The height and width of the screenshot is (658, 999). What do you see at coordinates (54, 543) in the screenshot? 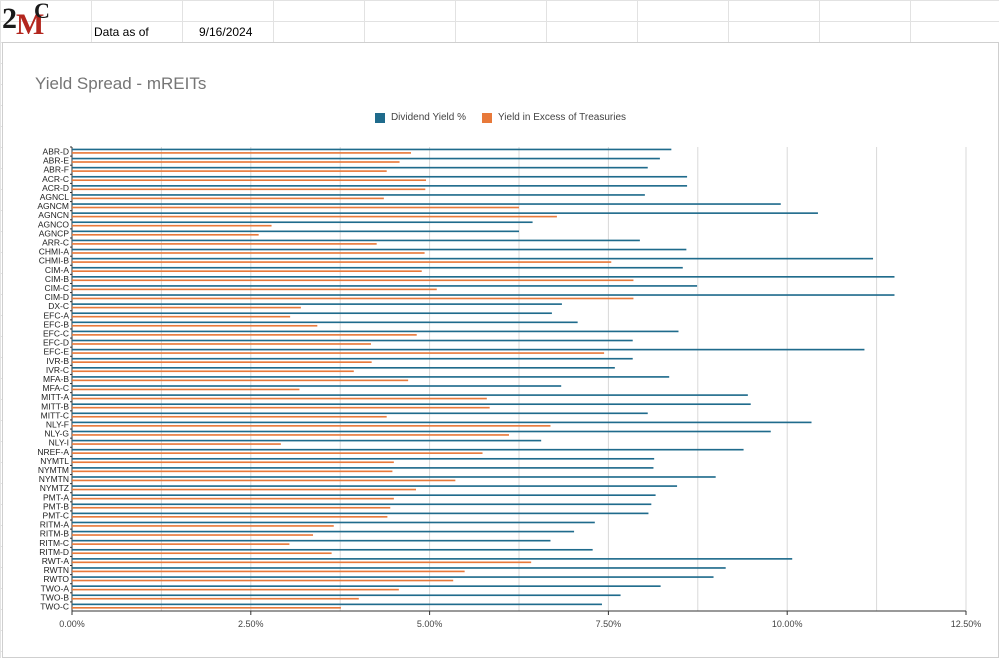
I see `category-label: RITM-C` at bounding box center [54, 543].